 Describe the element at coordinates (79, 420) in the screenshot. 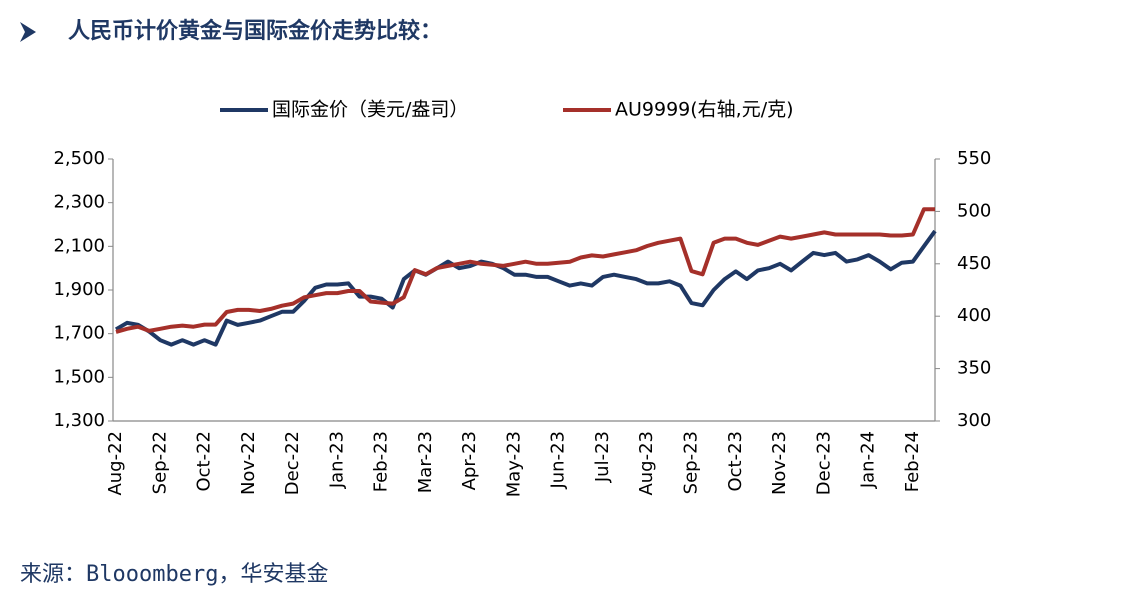

I see `y-tick-label: 1,300` at that location.